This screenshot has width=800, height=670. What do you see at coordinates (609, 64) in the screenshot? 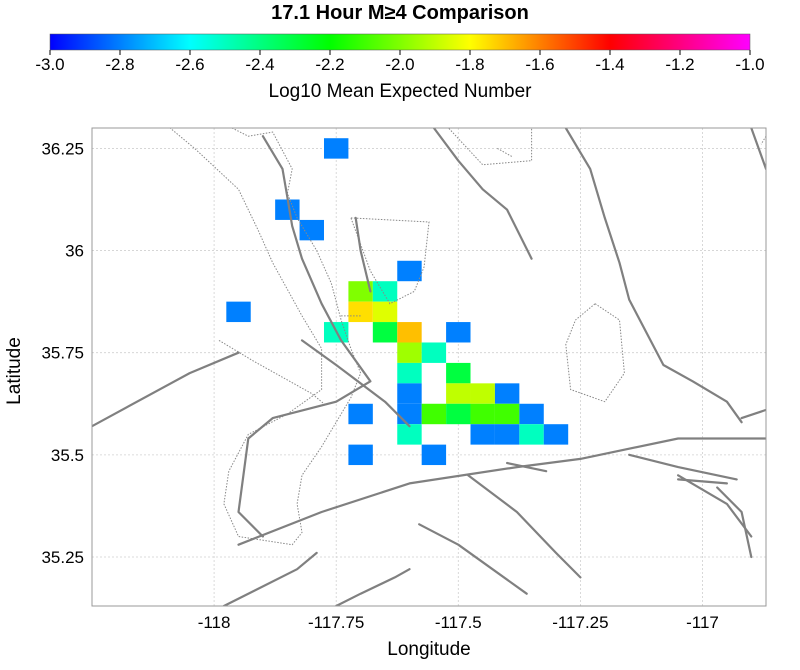
I see `colorbar-tick-label: -1.4` at bounding box center [609, 64].